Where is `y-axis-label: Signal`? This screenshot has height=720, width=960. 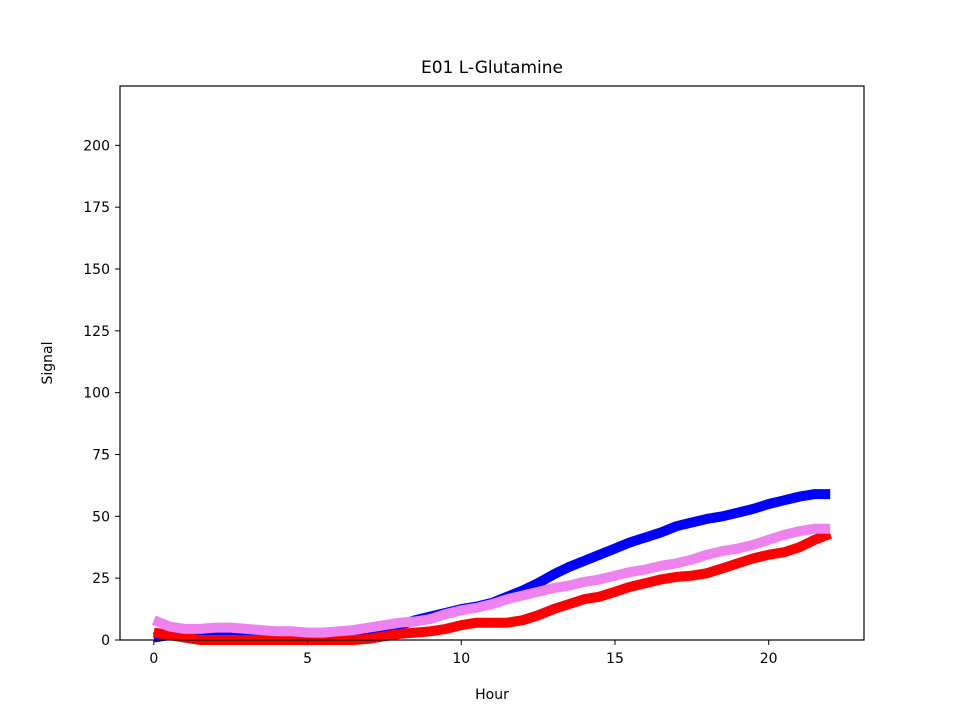
y-axis-label: Signal is located at coordinates (48, 362).